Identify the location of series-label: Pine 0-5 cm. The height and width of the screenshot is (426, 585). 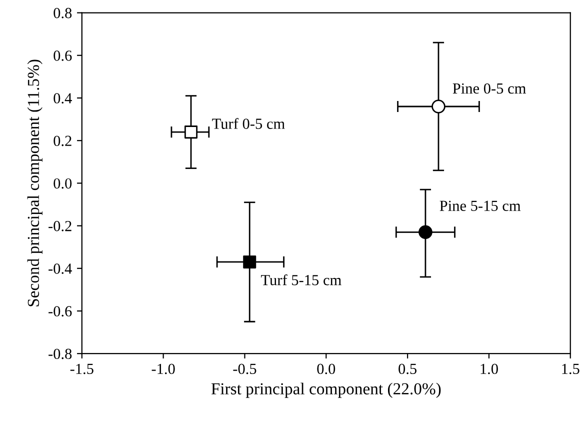
(489, 88).